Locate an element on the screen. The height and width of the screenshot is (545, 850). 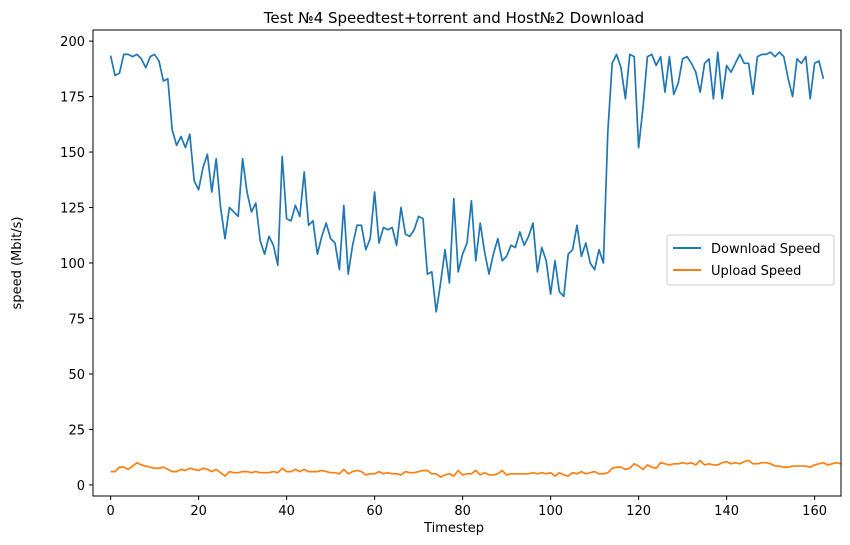
x-tick-label: 20 is located at coordinates (198, 511).